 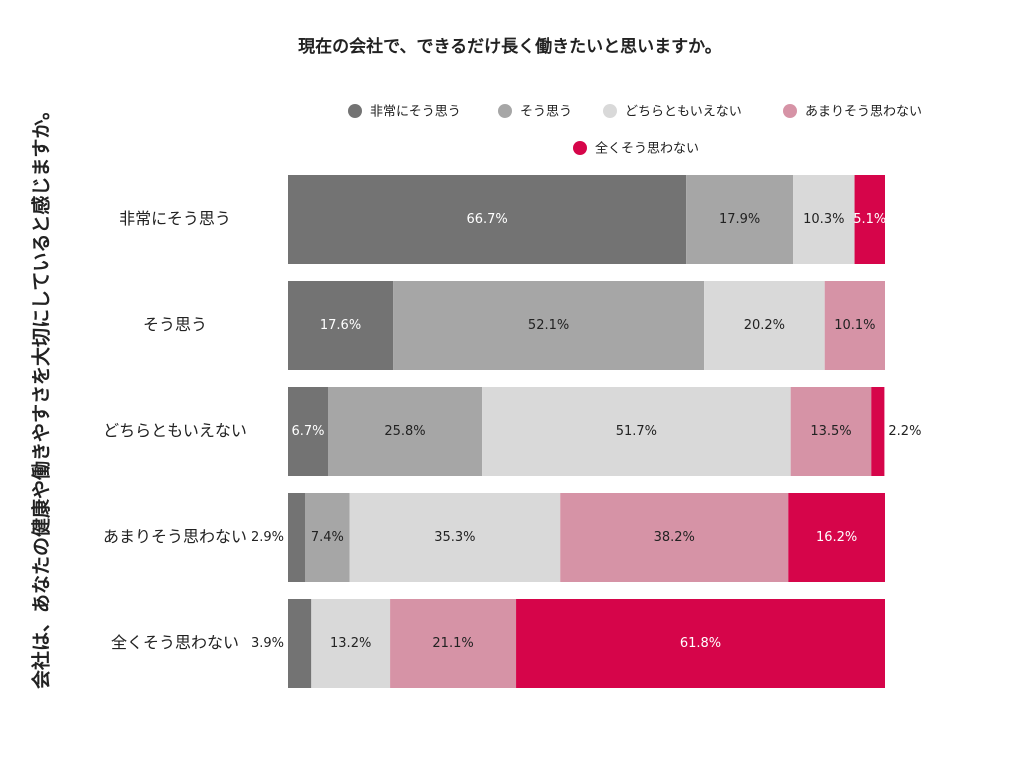 I want to click on category-label: 全くそう思わない, so click(x=175, y=642).